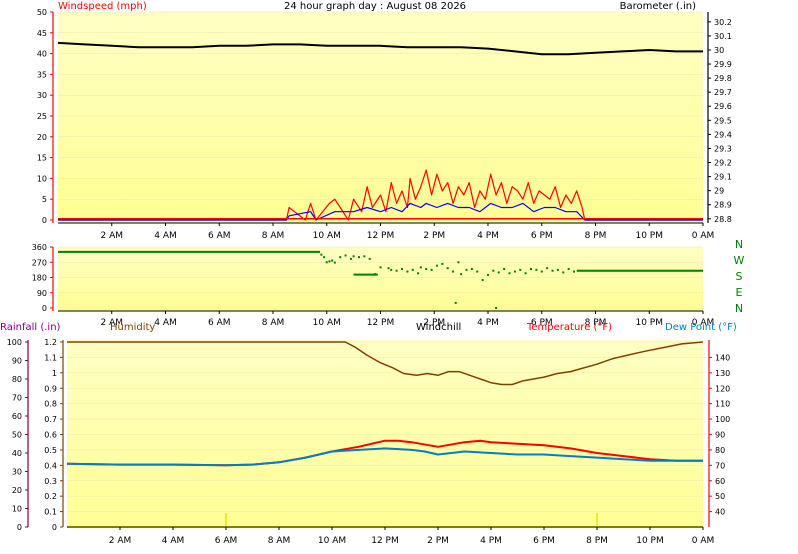 The image size is (798, 554). What do you see at coordinates (723, 64) in the screenshot?
I see `top-right-tick-label: 29.9` at bounding box center [723, 64].